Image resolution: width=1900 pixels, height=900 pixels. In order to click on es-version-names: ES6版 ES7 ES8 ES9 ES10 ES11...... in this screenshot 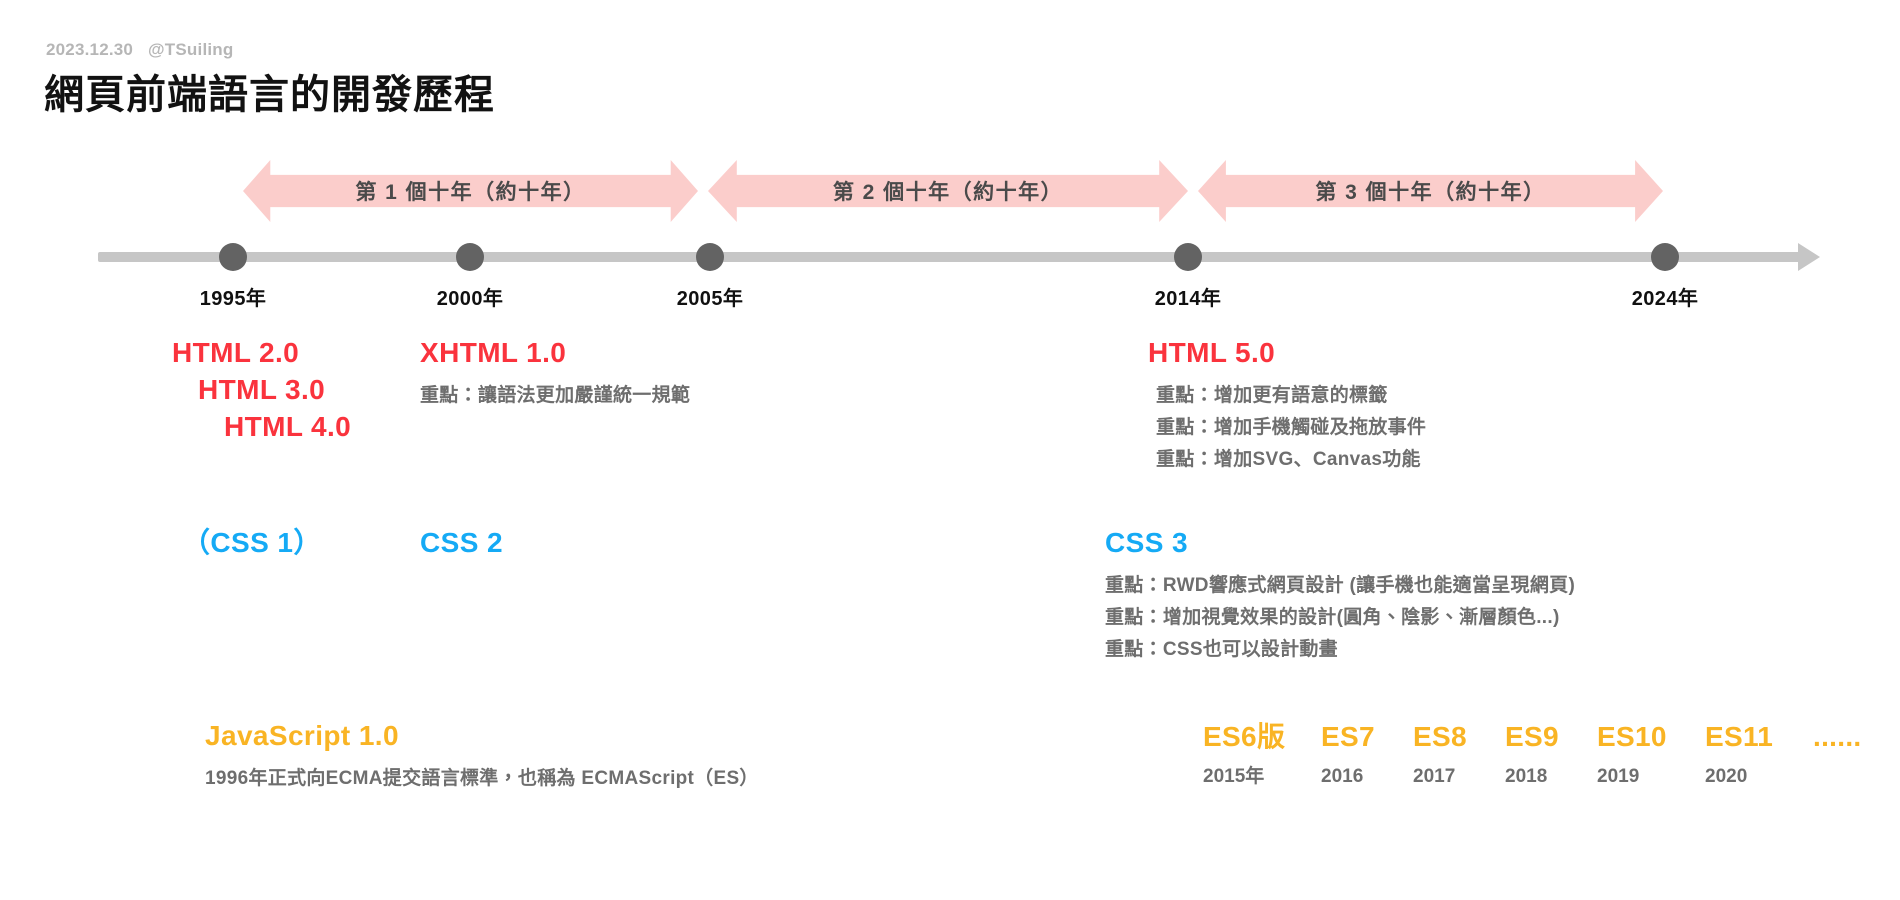, I will do `click(1551, 735)`.